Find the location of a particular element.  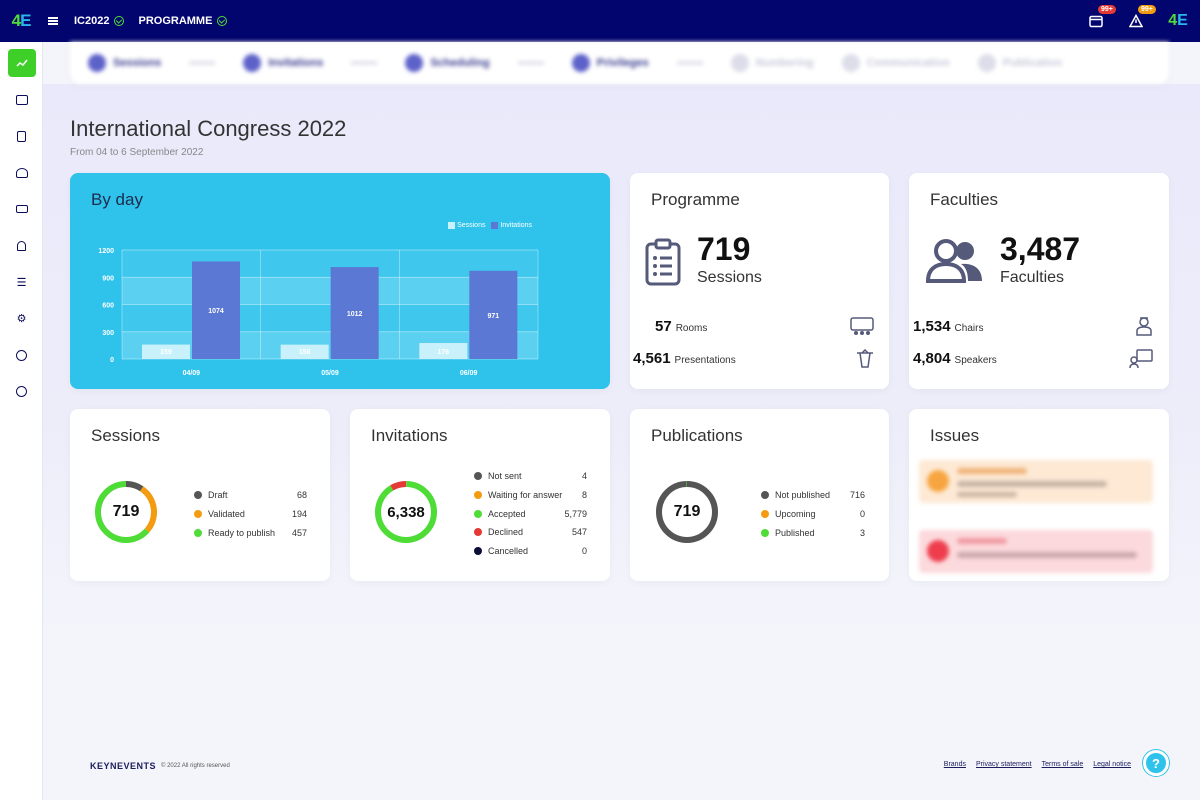

step-privileges: Privileges is located at coordinates (610, 63).